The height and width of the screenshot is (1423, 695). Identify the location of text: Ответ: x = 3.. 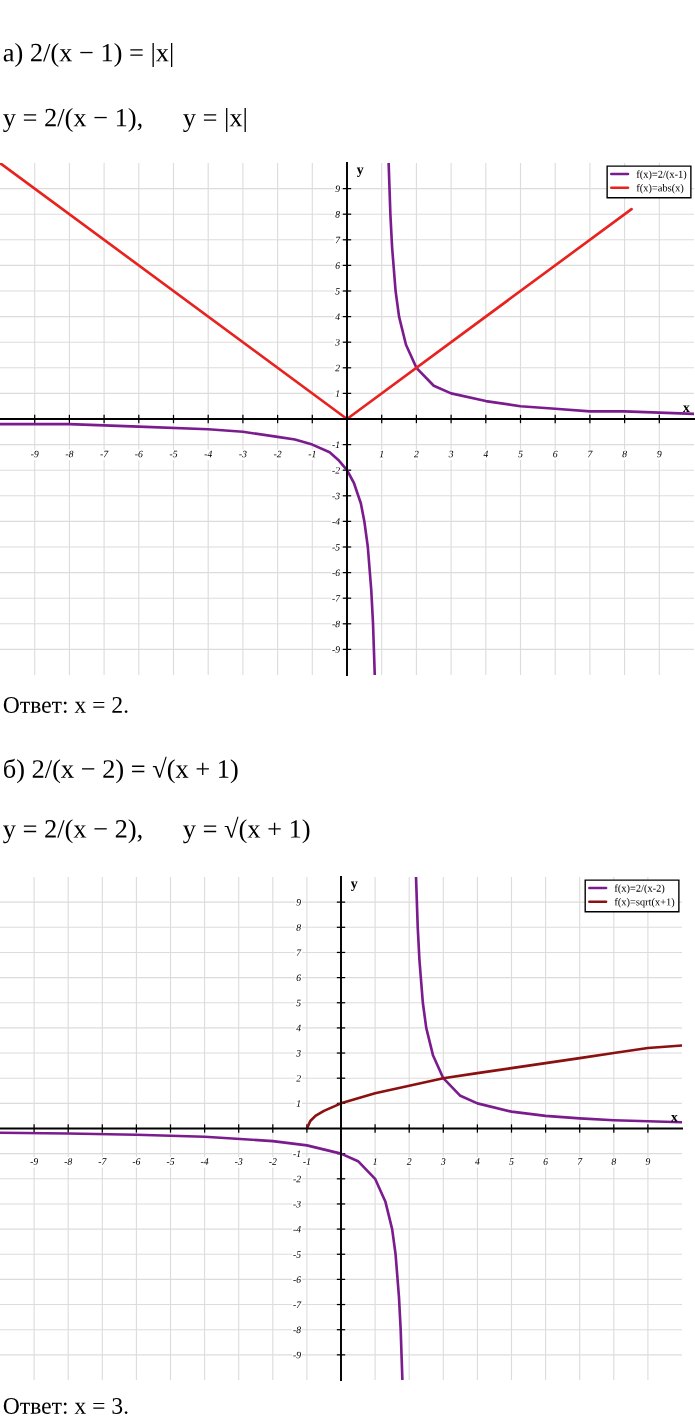
(65, 1406).